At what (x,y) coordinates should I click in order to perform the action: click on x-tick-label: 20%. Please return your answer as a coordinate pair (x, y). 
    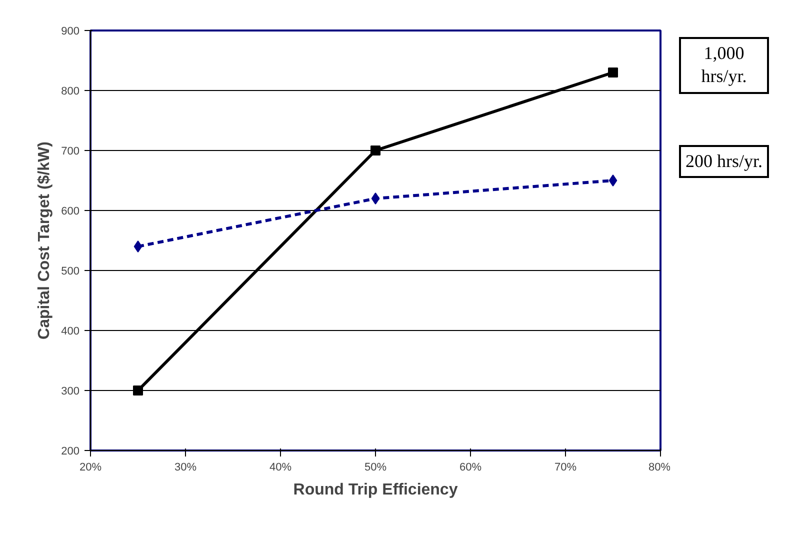
    Looking at the image, I should click on (90, 468).